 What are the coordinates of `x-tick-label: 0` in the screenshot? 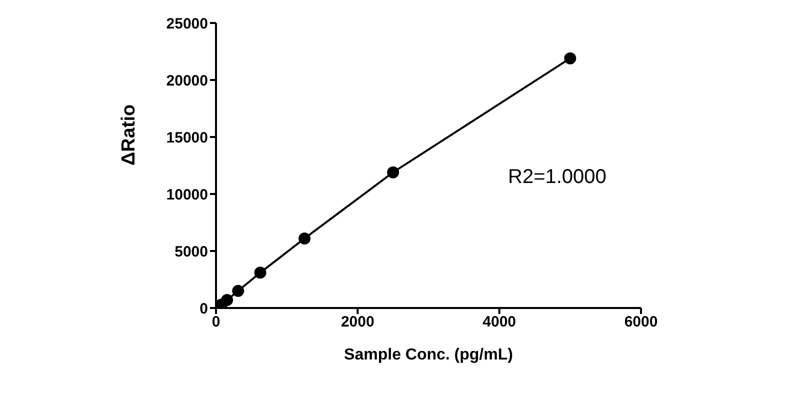 It's located at (216, 322).